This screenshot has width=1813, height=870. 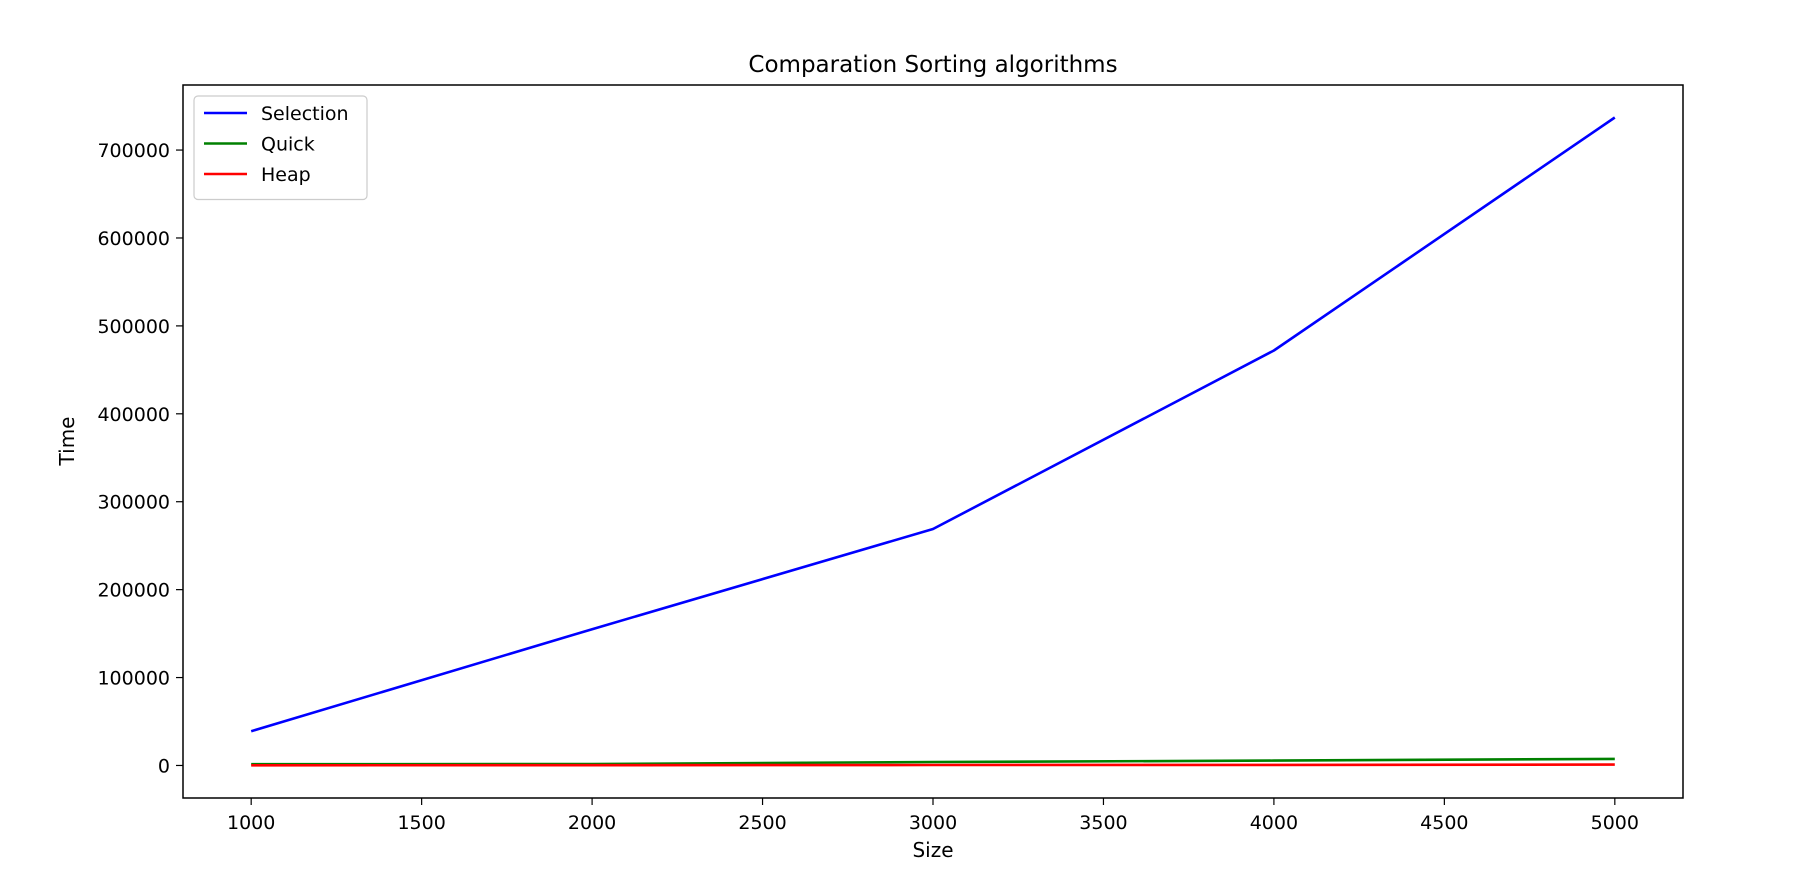 What do you see at coordinates (1274, 823) in the screenshot?
I see `x-tick-label: 4000` at bounding box center [1274, 823].